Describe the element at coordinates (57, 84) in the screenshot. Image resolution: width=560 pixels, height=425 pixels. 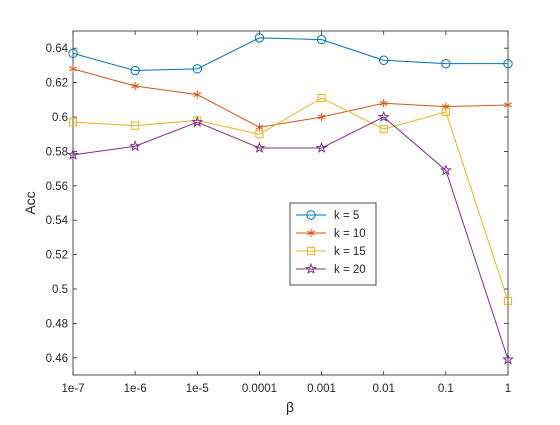
I see `y-tick-label: 0.62` at that location.